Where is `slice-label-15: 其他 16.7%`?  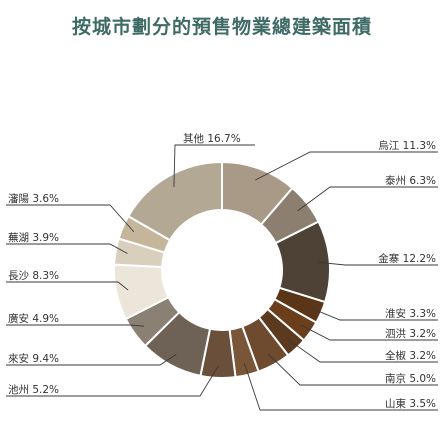 slice-label-15: 其他 16.7% is located at coordinates (212, 138).